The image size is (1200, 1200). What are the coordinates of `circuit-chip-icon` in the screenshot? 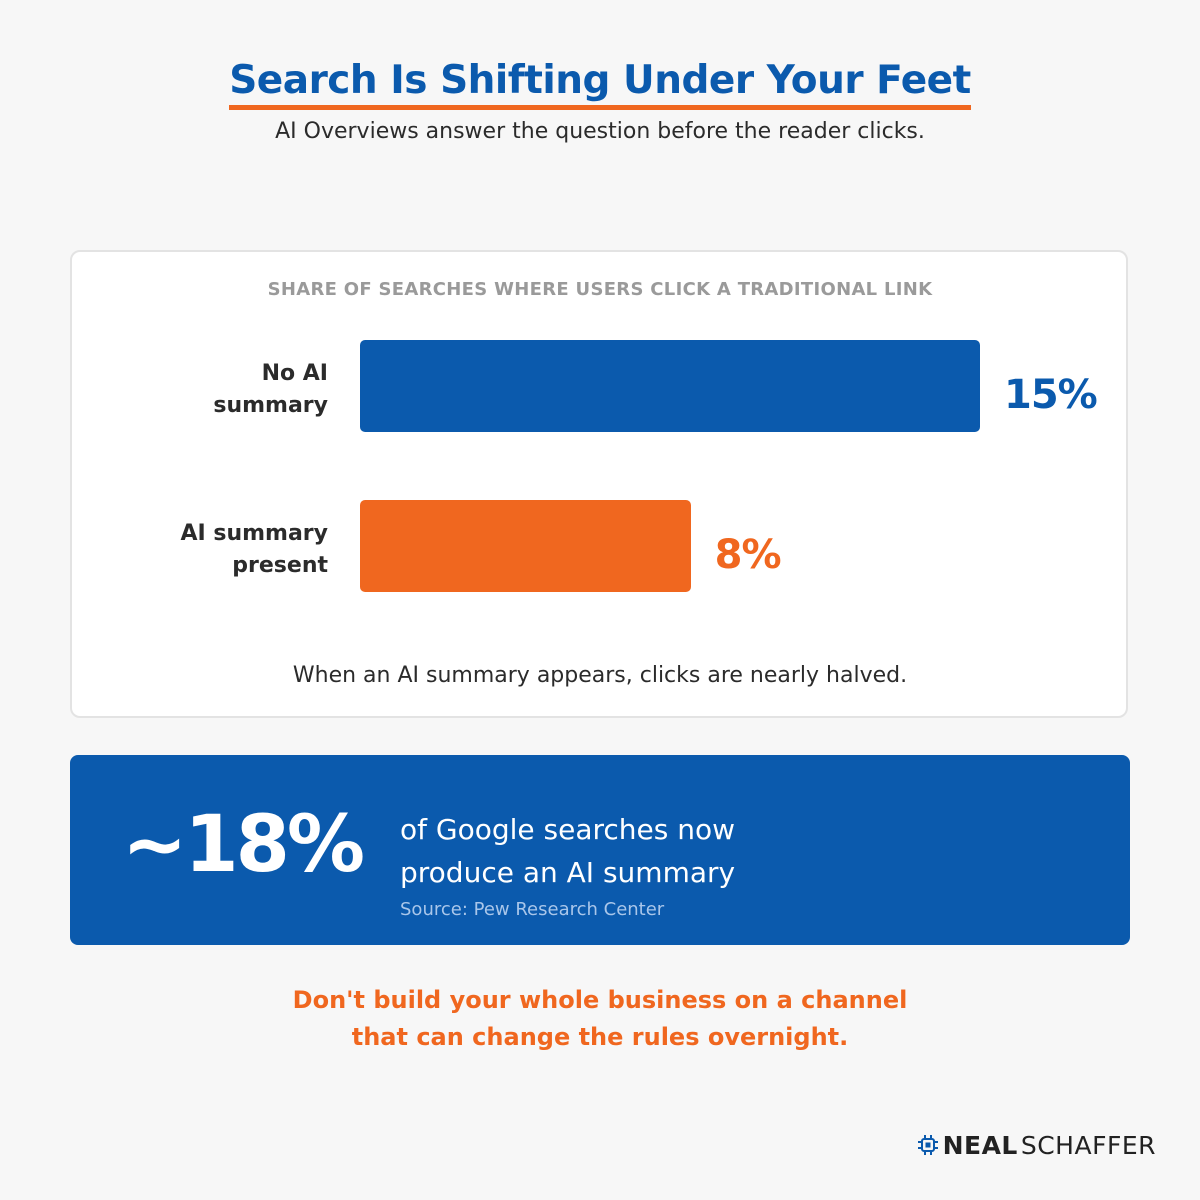 It's located at (927, 1145).